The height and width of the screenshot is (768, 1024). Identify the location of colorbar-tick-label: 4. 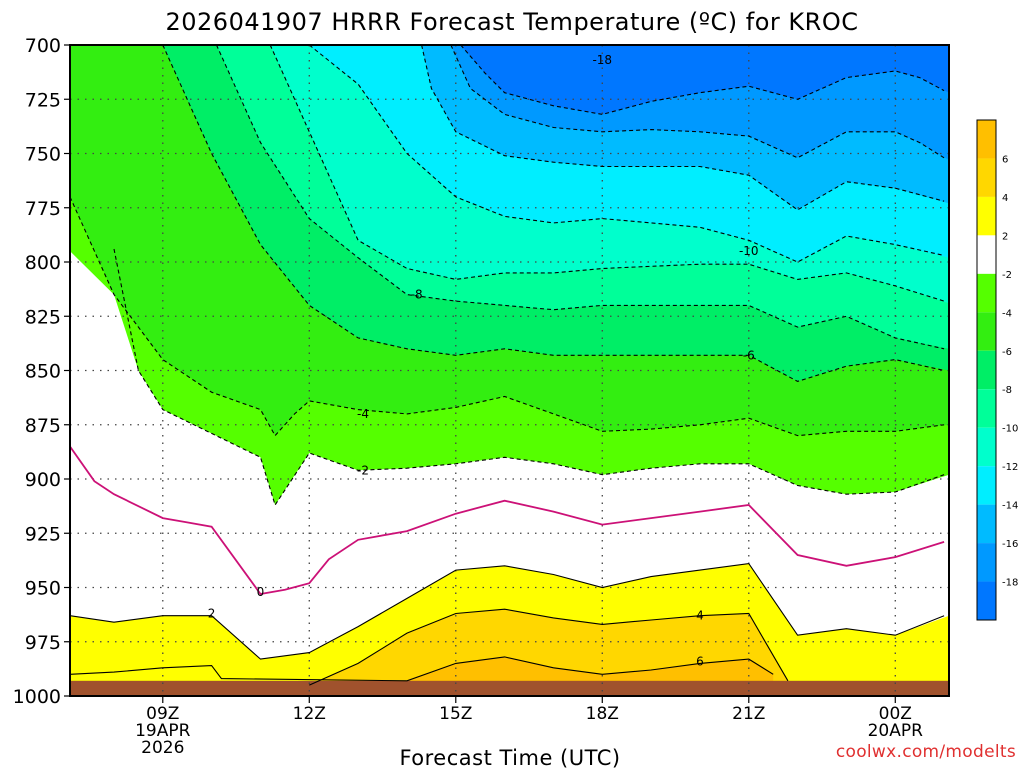
(1005, 198).